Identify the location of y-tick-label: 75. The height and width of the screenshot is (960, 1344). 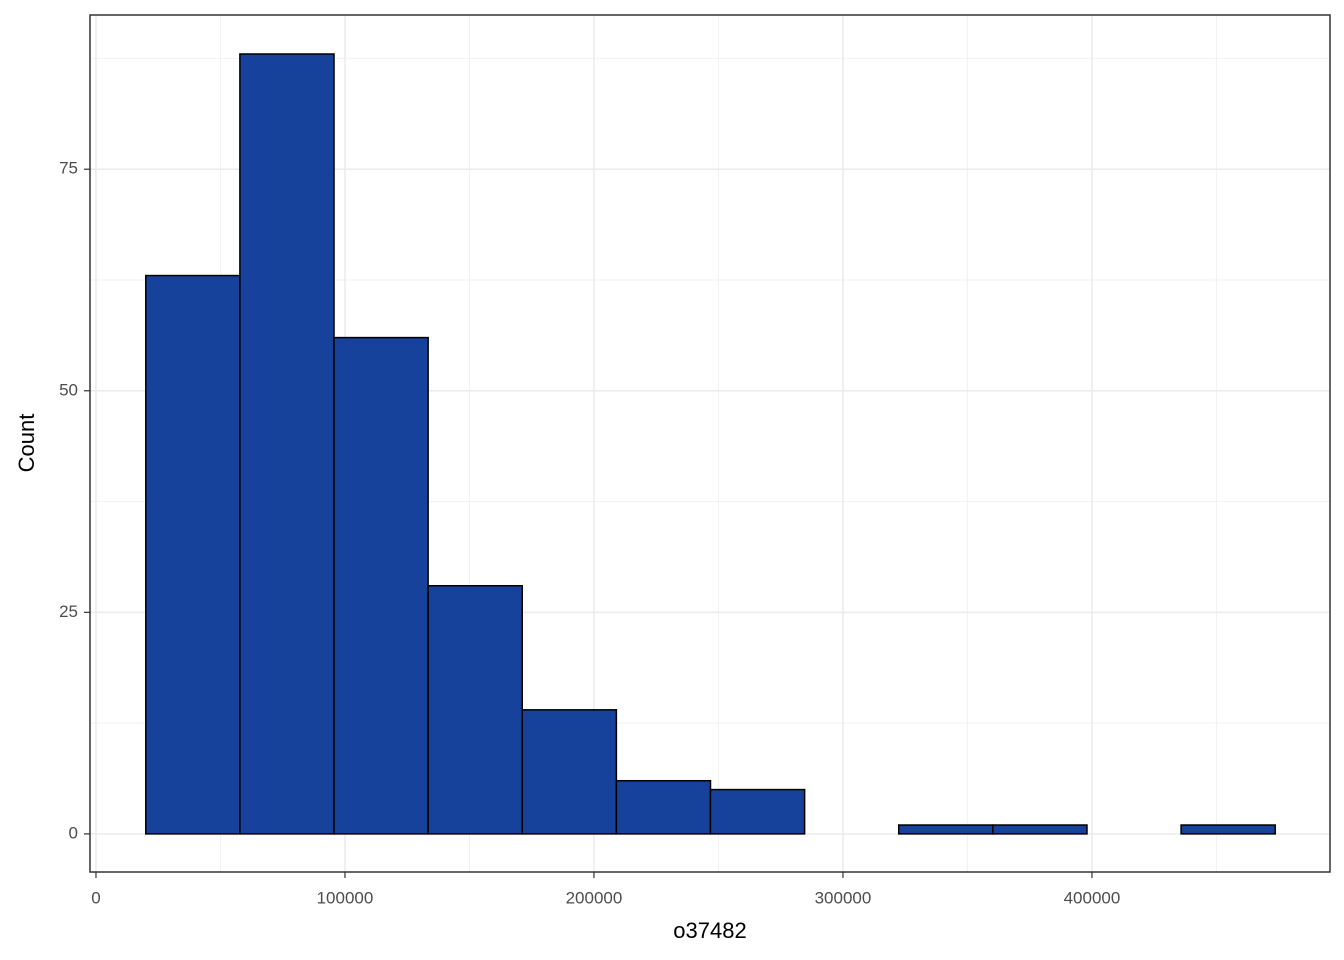
(68, 168).